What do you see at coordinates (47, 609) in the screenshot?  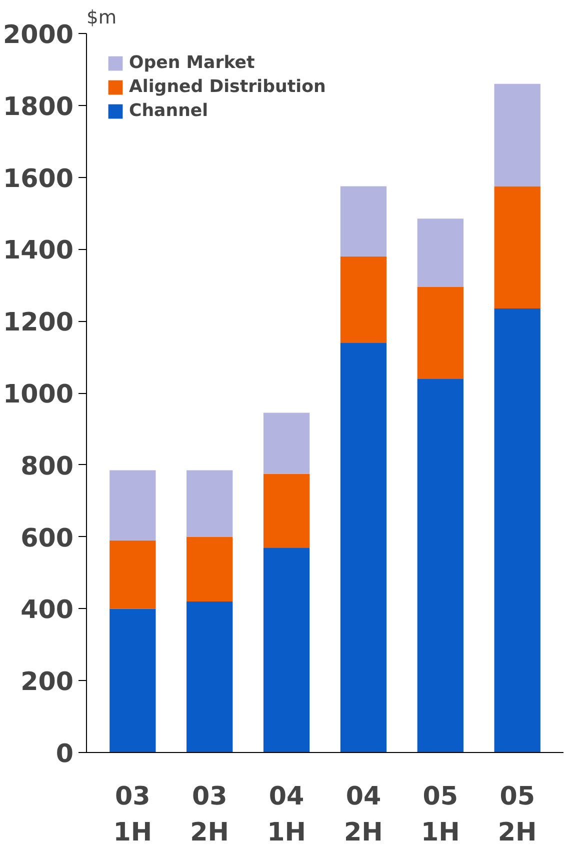 I see `y-tick-label: 400` at bounding box center [47, 609].